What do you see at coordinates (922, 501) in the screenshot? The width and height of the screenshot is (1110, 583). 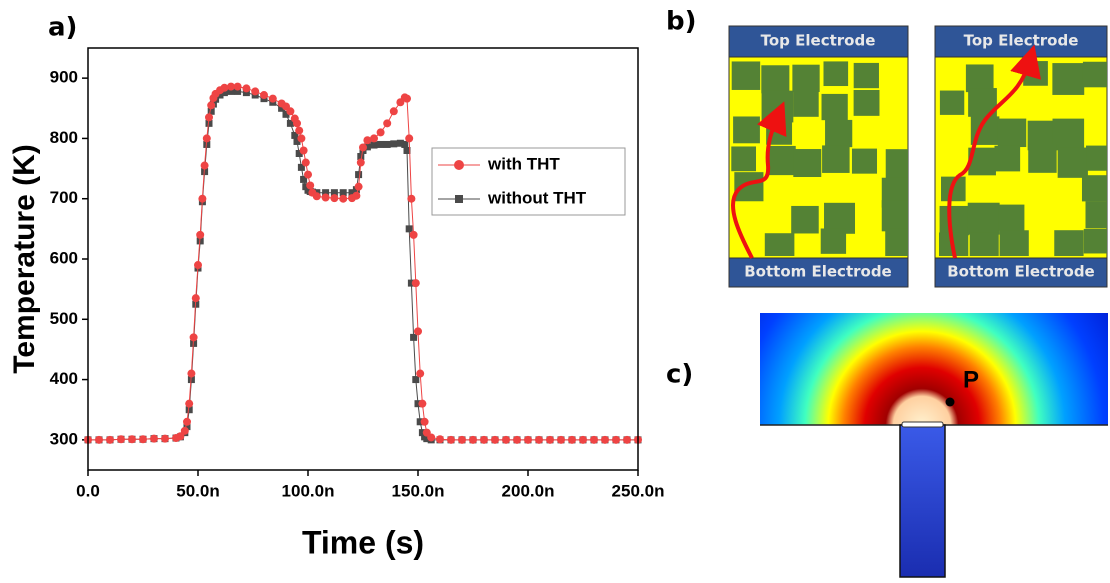 I see `heater-pillar` at bounding box center [922, 501].